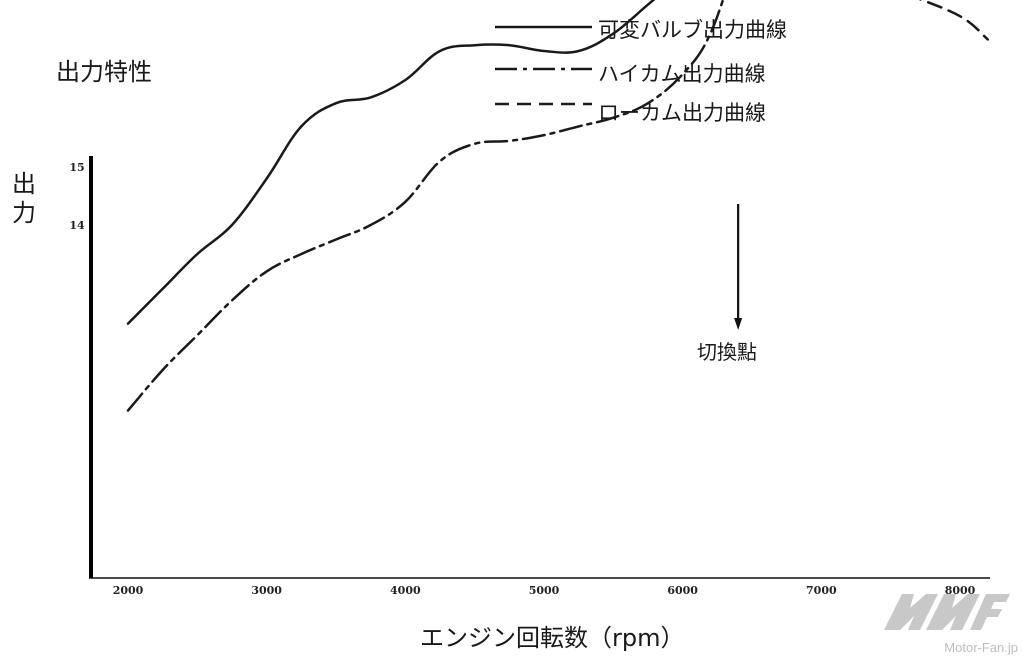 The height and width of the screenshot is (667, 1024). What do you see at coordinates (104, 72) in the screenshot?
I see `chart-title: 出力特性` at bounding box center [104, 72].